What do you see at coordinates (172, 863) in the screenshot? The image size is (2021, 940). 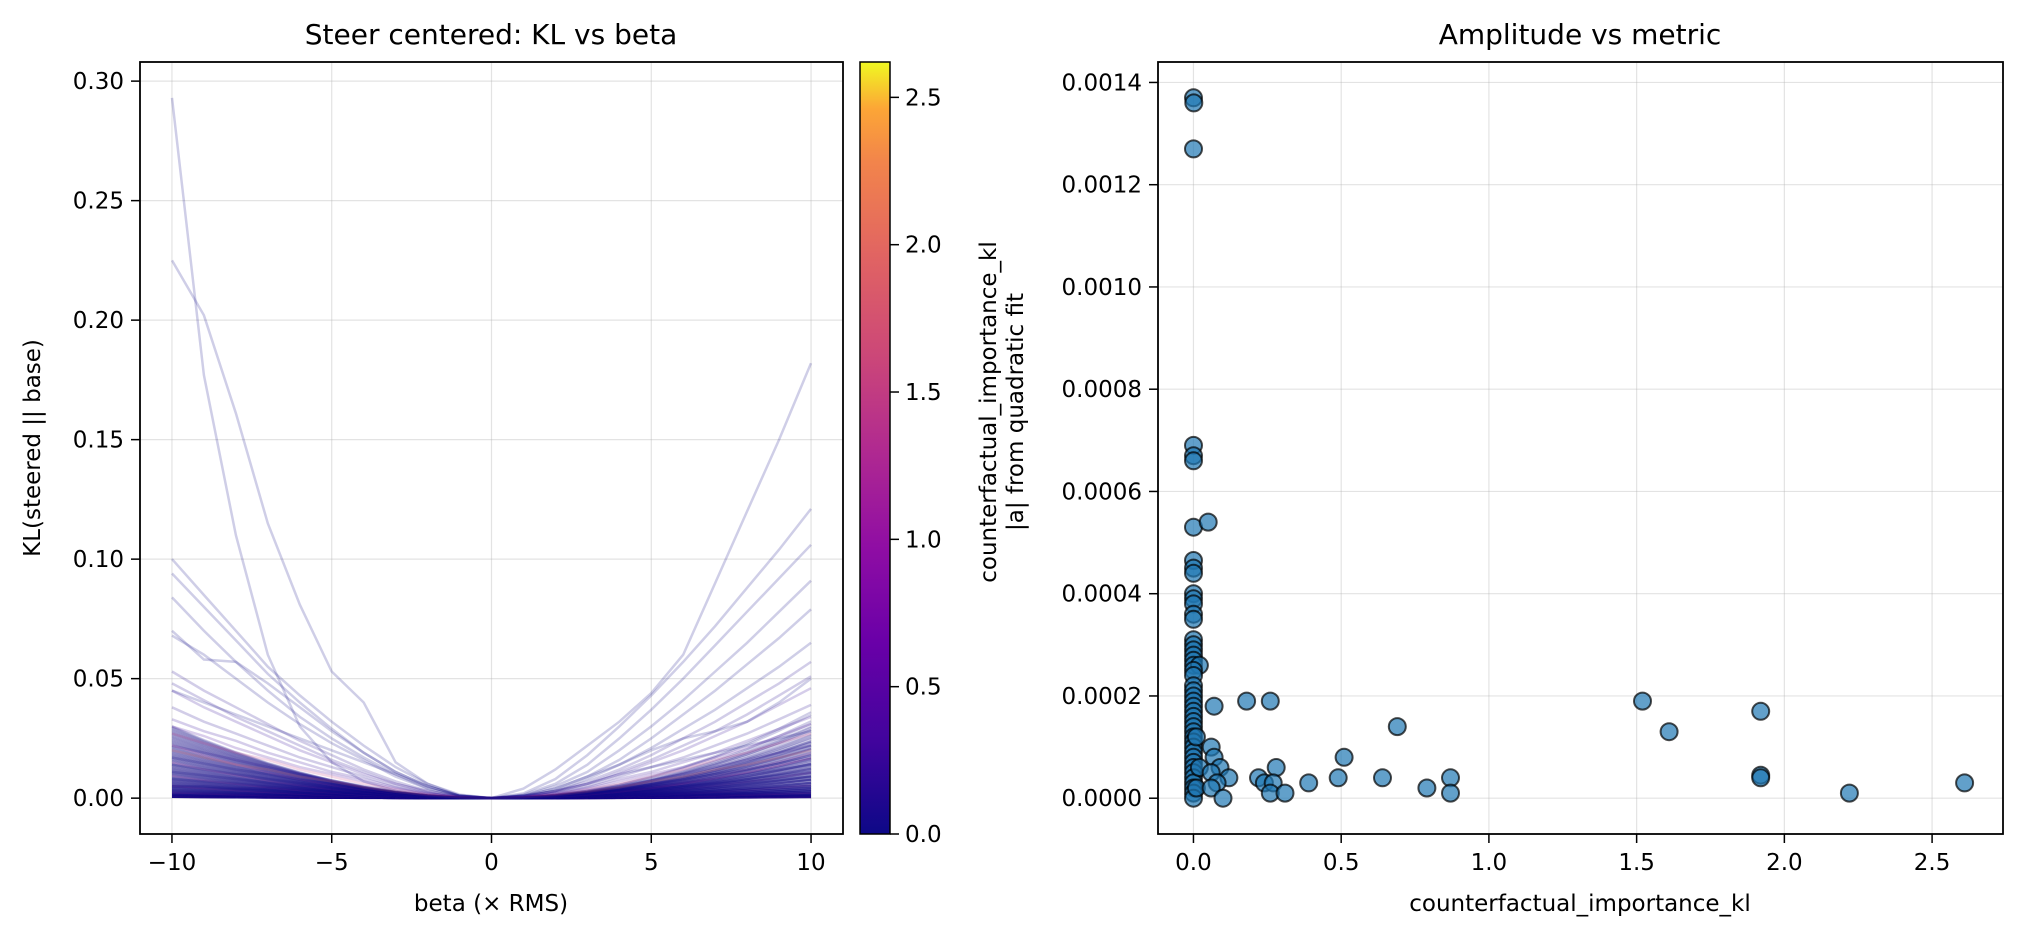 I see `left-x-tick-label: −10` at bounding box center [172, 863].